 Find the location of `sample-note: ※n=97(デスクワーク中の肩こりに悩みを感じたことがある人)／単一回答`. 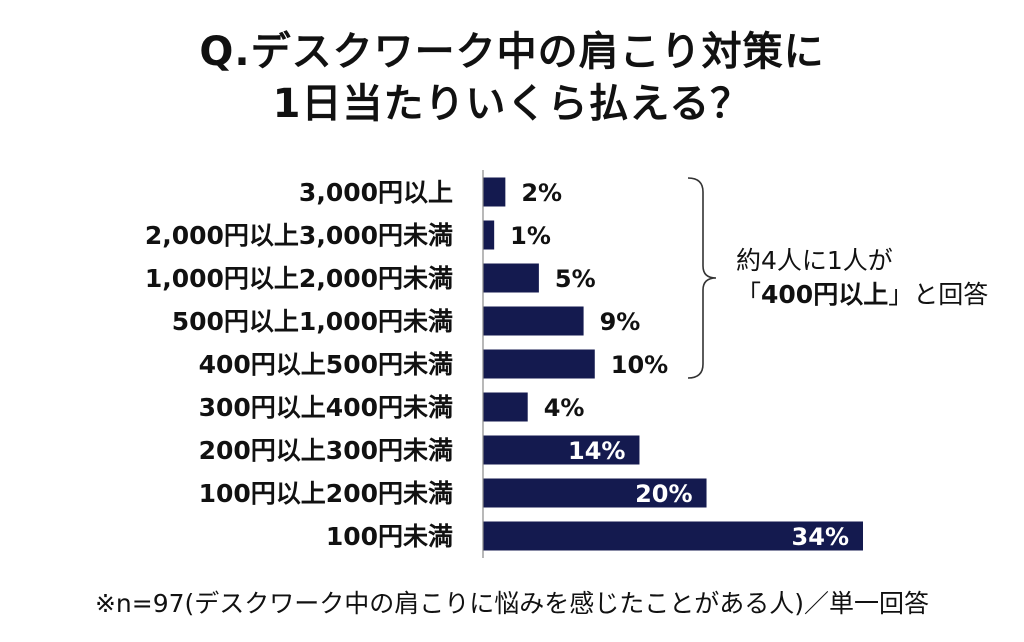

sample-note: ※n=97(デスクワーク中の肩こりに悩みを感じたことがある人)／単一回答 is located at coordinates (512, 603).